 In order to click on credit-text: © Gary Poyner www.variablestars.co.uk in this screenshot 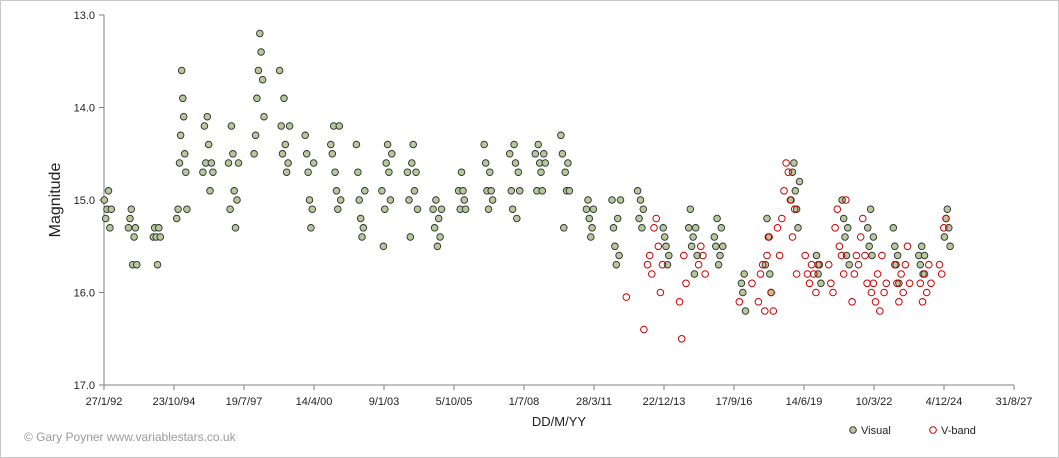, I will do `click(130, 437)`.